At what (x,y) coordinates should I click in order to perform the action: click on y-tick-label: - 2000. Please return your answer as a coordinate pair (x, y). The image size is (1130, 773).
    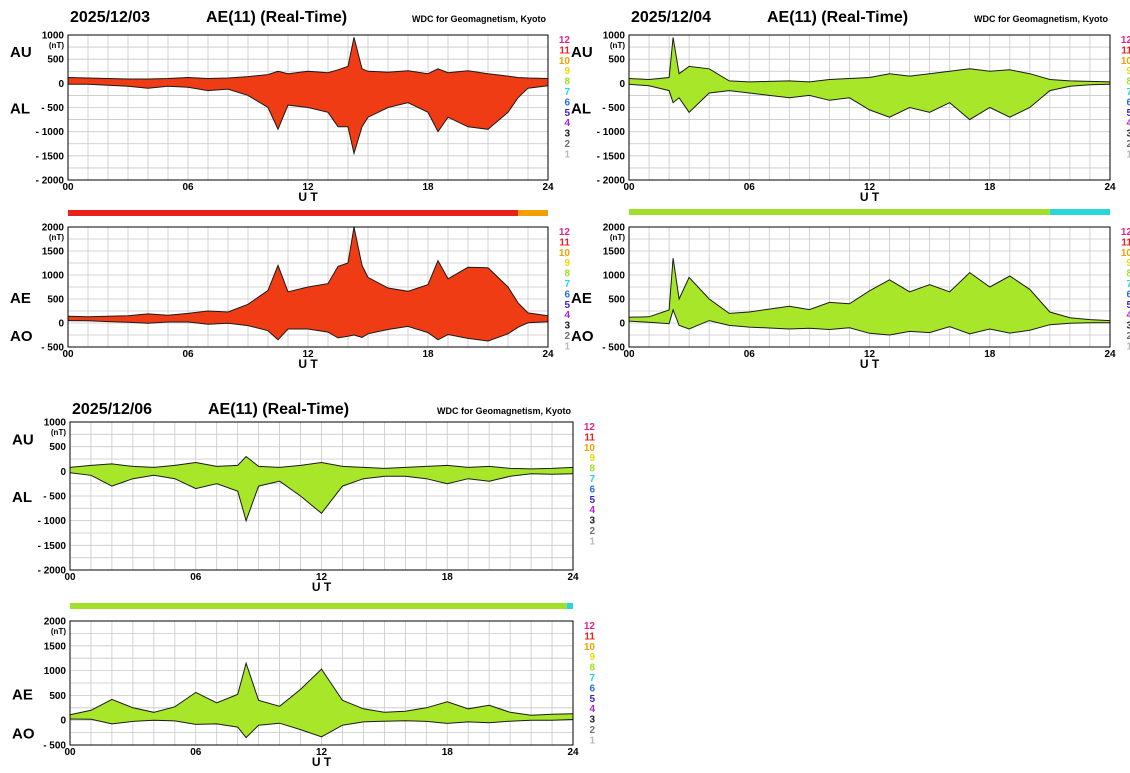
    Looking at the image, I should click on (50, 181).